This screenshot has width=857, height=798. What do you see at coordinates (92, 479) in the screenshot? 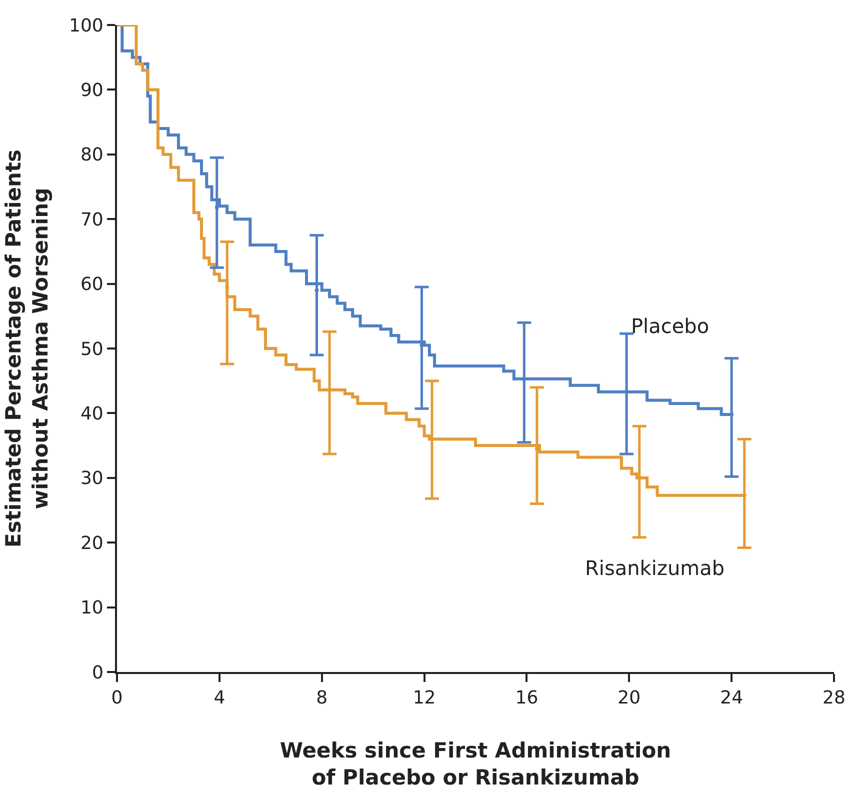
I see `y-tick-label: 30` at bounding box center [92, 479].